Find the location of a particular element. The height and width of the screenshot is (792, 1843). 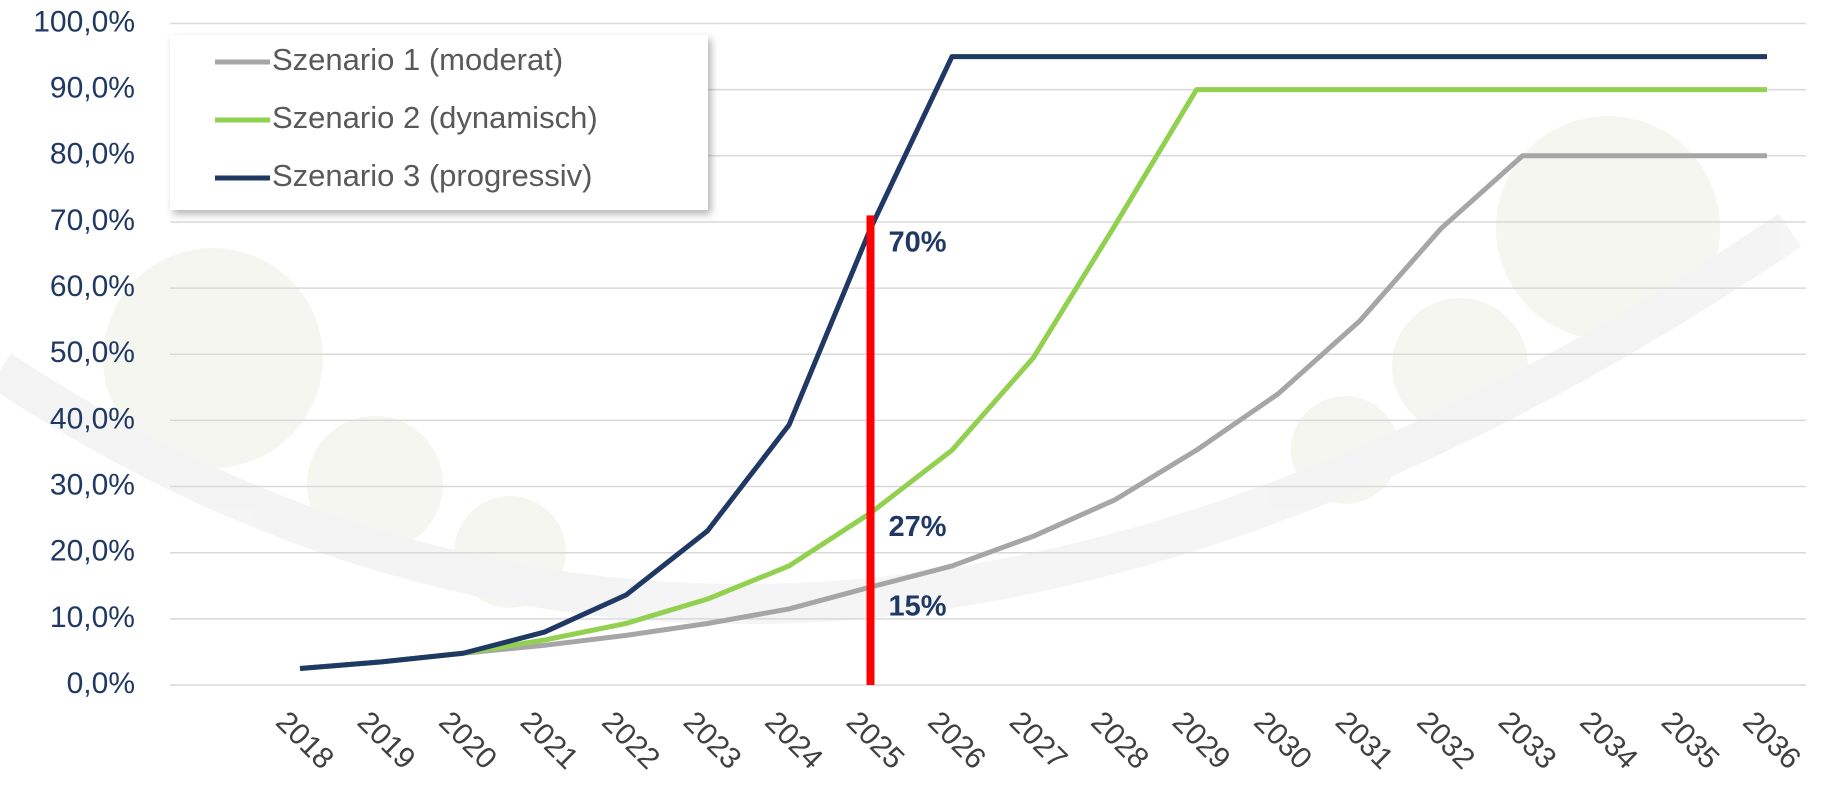

y-tick-label: 20,0% is located at coordinates (92, 551).